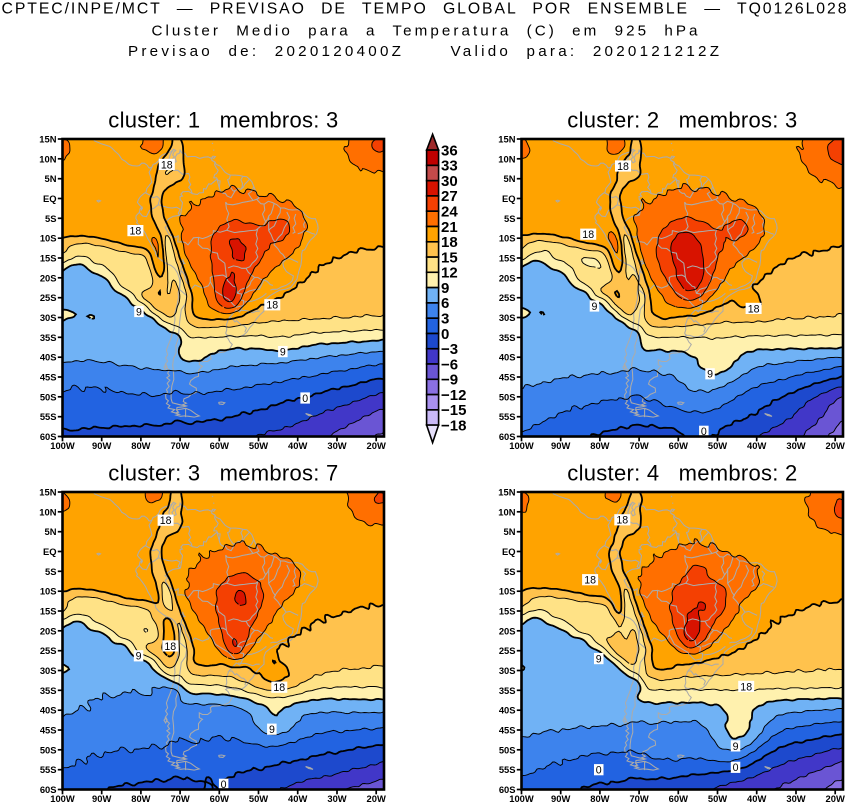 The image size is (847, 803). Describe the element at coordinates (223, 472) in the screenshot. I see `svg-text: cluster: 3 membros: 7` at that location.